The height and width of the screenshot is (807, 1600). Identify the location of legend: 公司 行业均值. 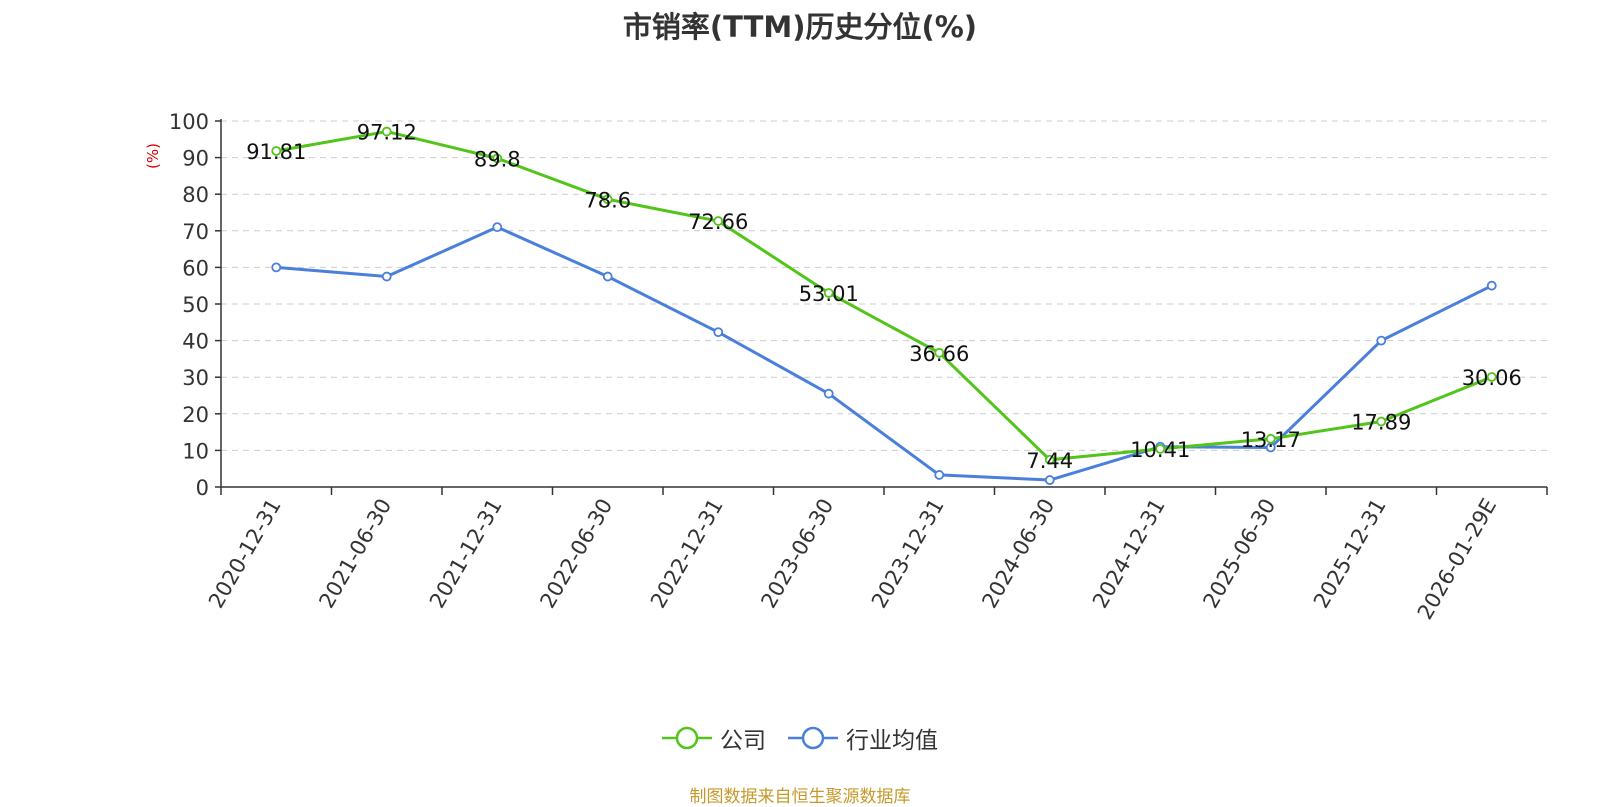
(800, 738).